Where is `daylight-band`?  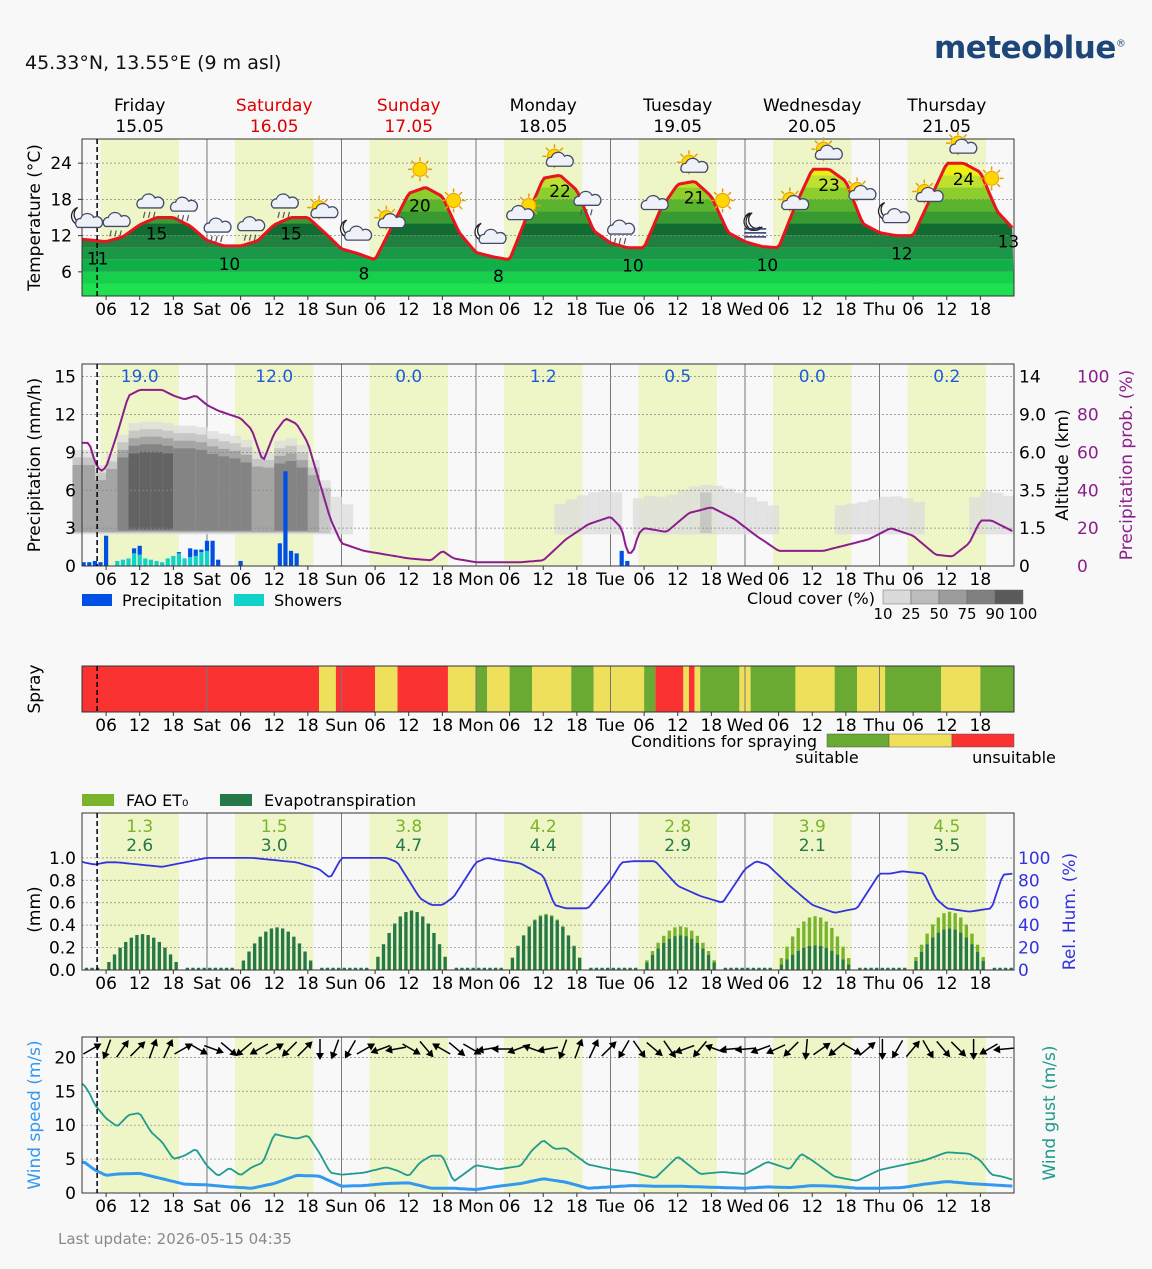 daylight-band is located at coordinates (677, 465).